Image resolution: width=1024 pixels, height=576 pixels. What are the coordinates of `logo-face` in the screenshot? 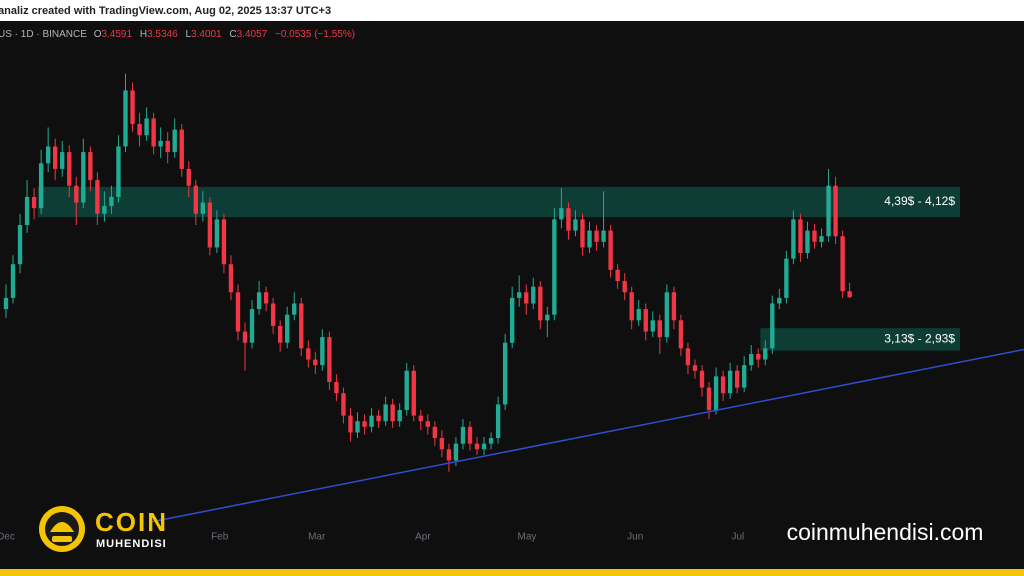 It's located at (62, 539).